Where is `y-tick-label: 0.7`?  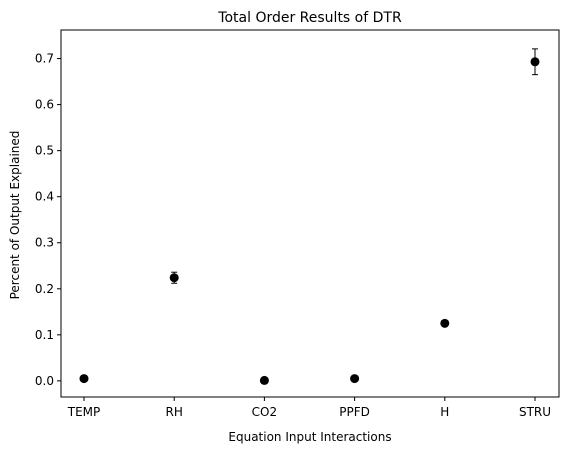
y-tick-label: 0.7 is located at coordinates (44, 59).